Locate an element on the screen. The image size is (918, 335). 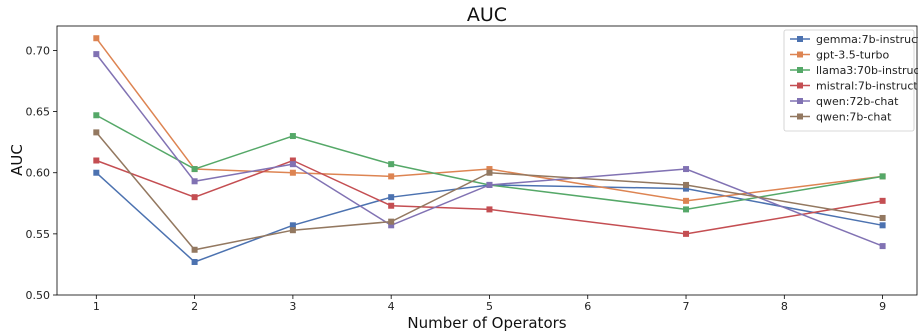
legend-item: qwen:72b-chat is located at coordinates (844, 101).